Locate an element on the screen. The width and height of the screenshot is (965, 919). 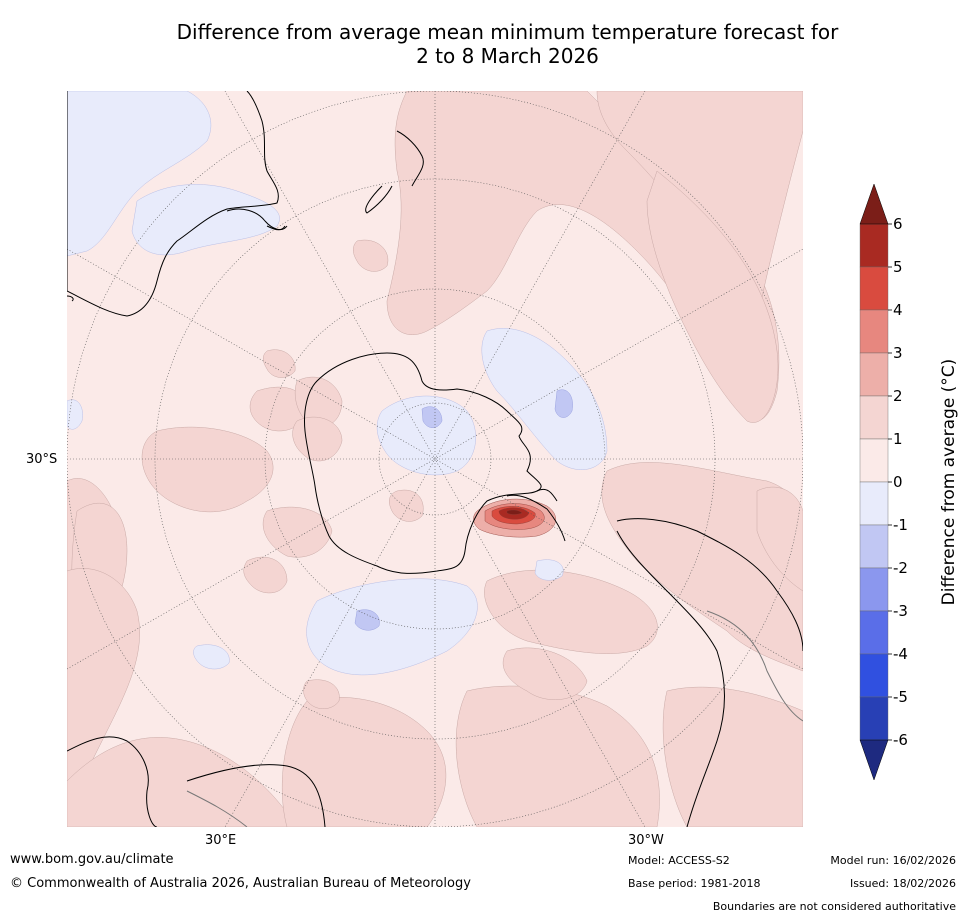
colorbar-tick-label: 1 is located at coordinates (898, 439).